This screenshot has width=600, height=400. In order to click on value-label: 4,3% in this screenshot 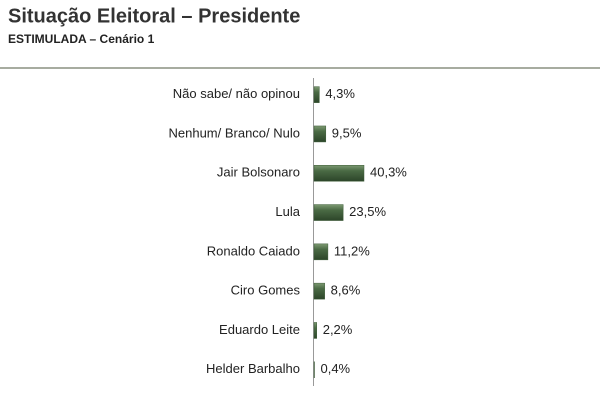, I will do `click(340, 93)`.